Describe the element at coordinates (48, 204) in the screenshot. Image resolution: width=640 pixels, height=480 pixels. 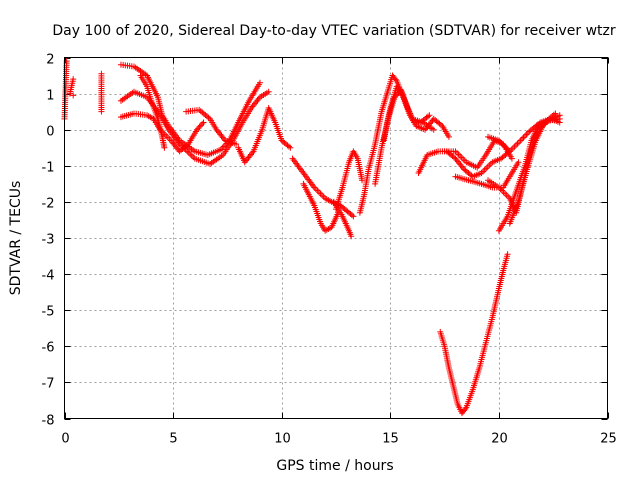
I see `y-tick-label: -2` at that location.